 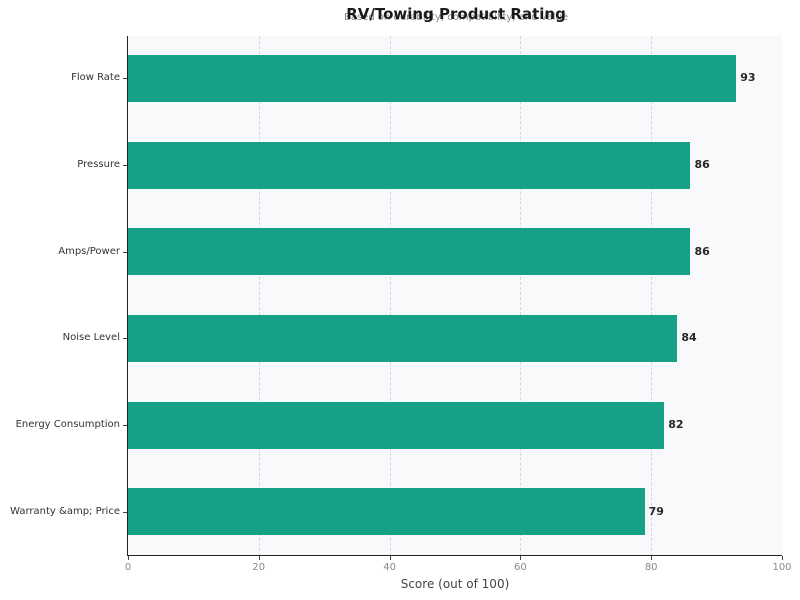 What do you see at coordinates (656, 511) in the screenshot?
I see `bar-value-label: 79` at bounding box center [656, 511].